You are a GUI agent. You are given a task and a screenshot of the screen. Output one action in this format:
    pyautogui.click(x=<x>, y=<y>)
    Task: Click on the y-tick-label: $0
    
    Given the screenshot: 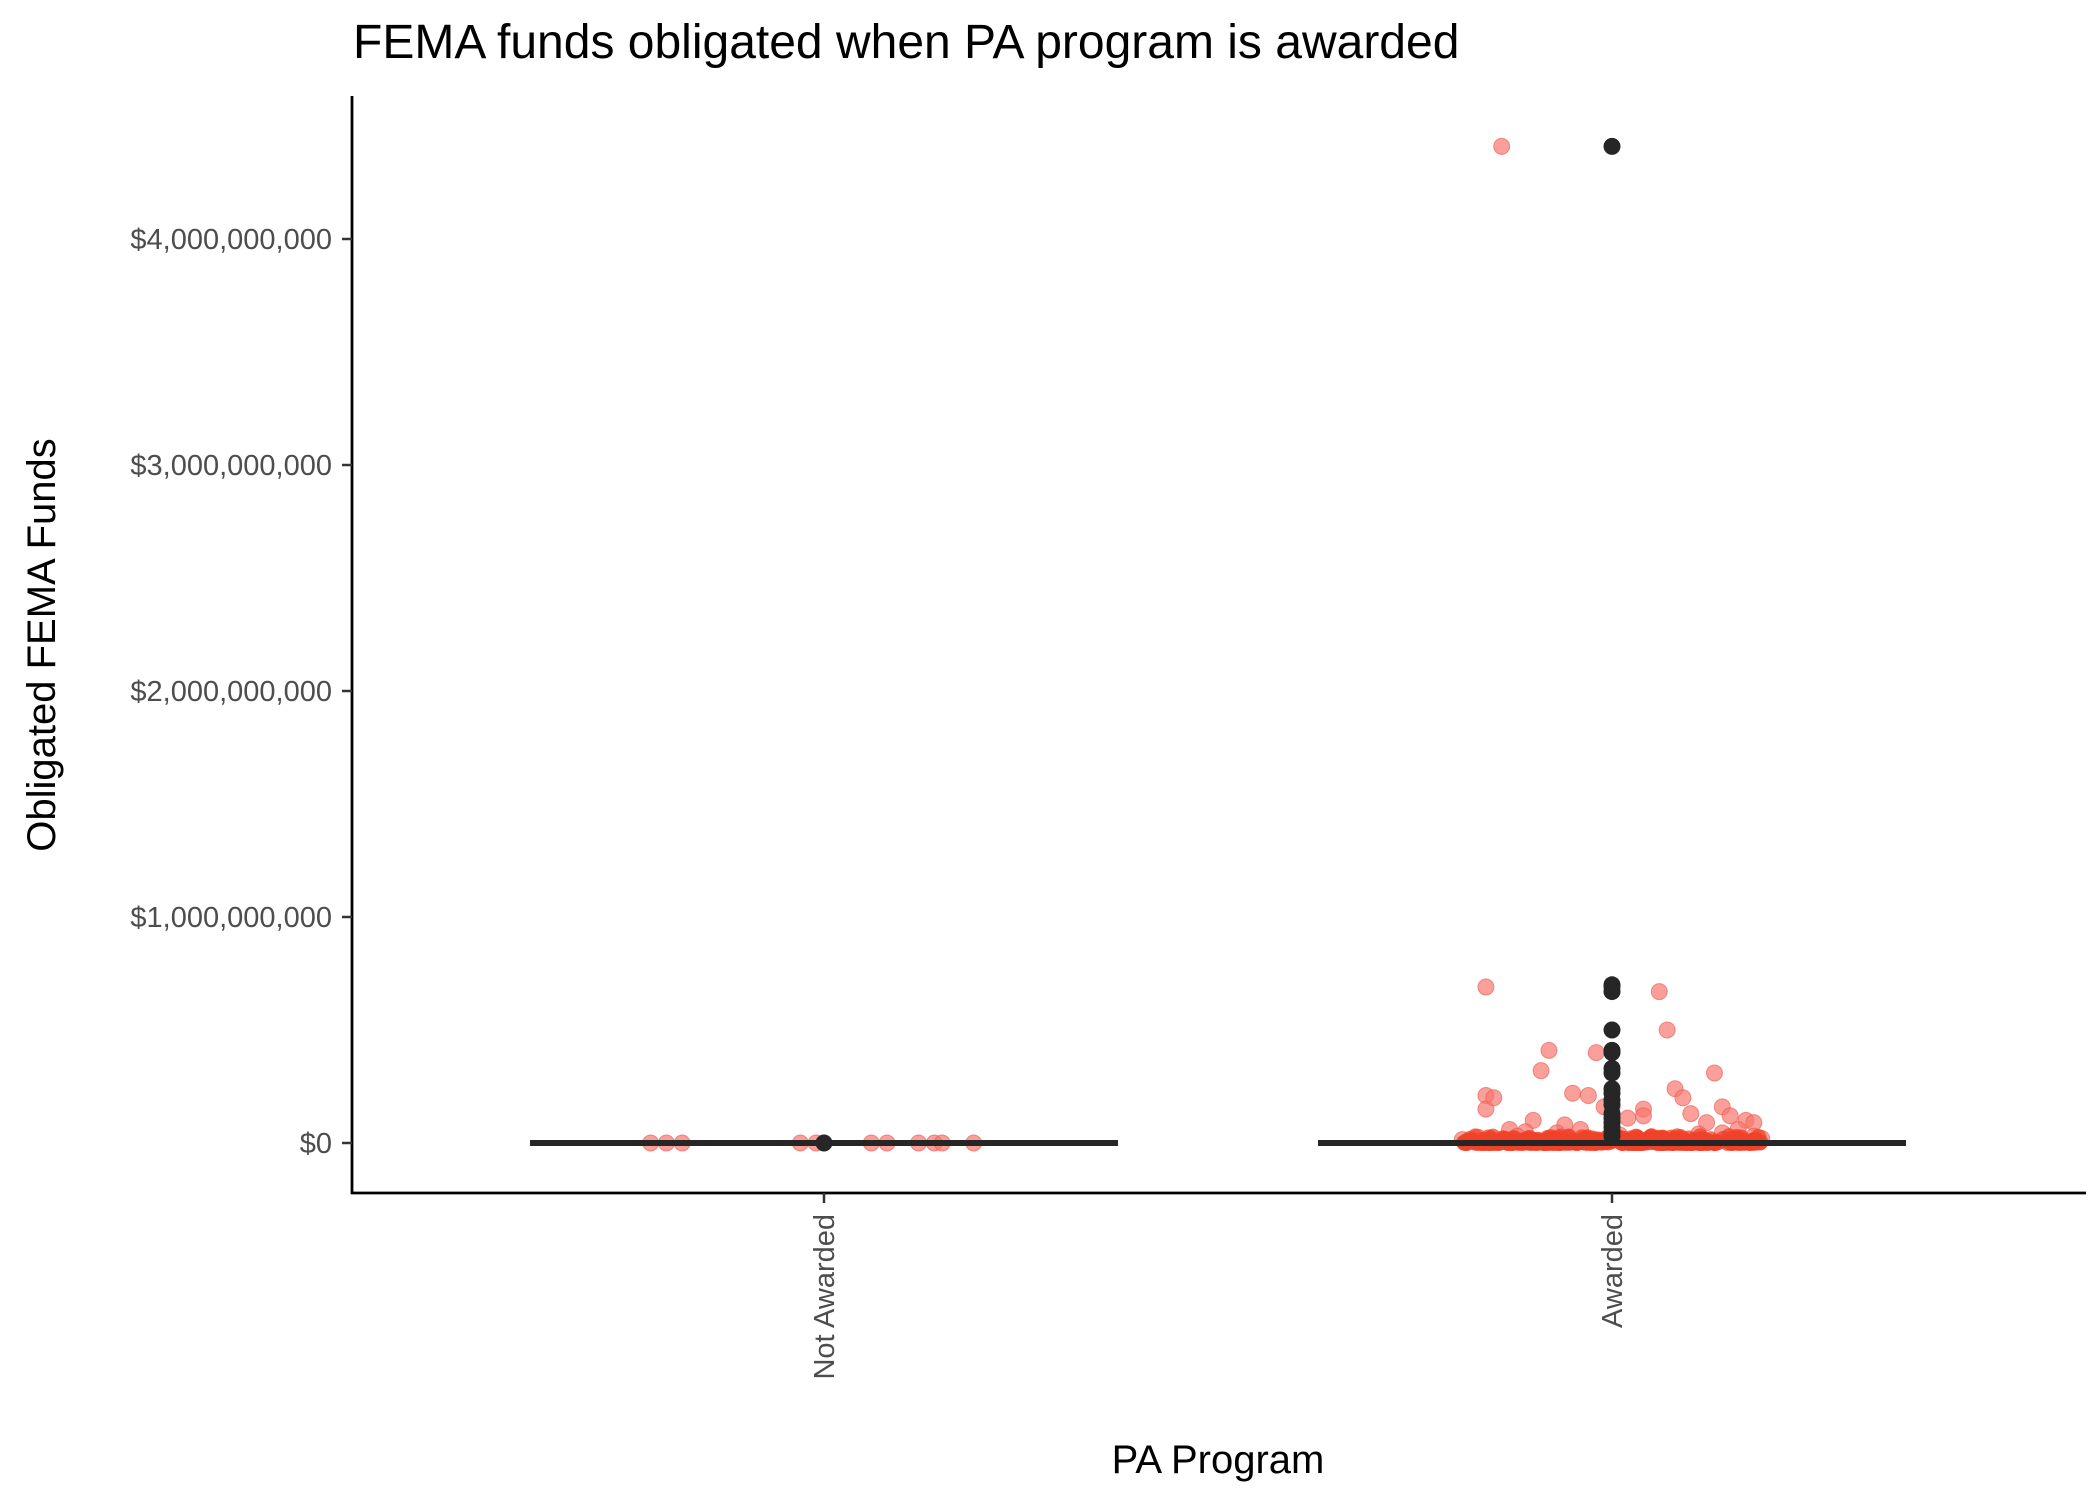 What is the action you would take?
    pyautogui.click(x=316, y=1144)
    